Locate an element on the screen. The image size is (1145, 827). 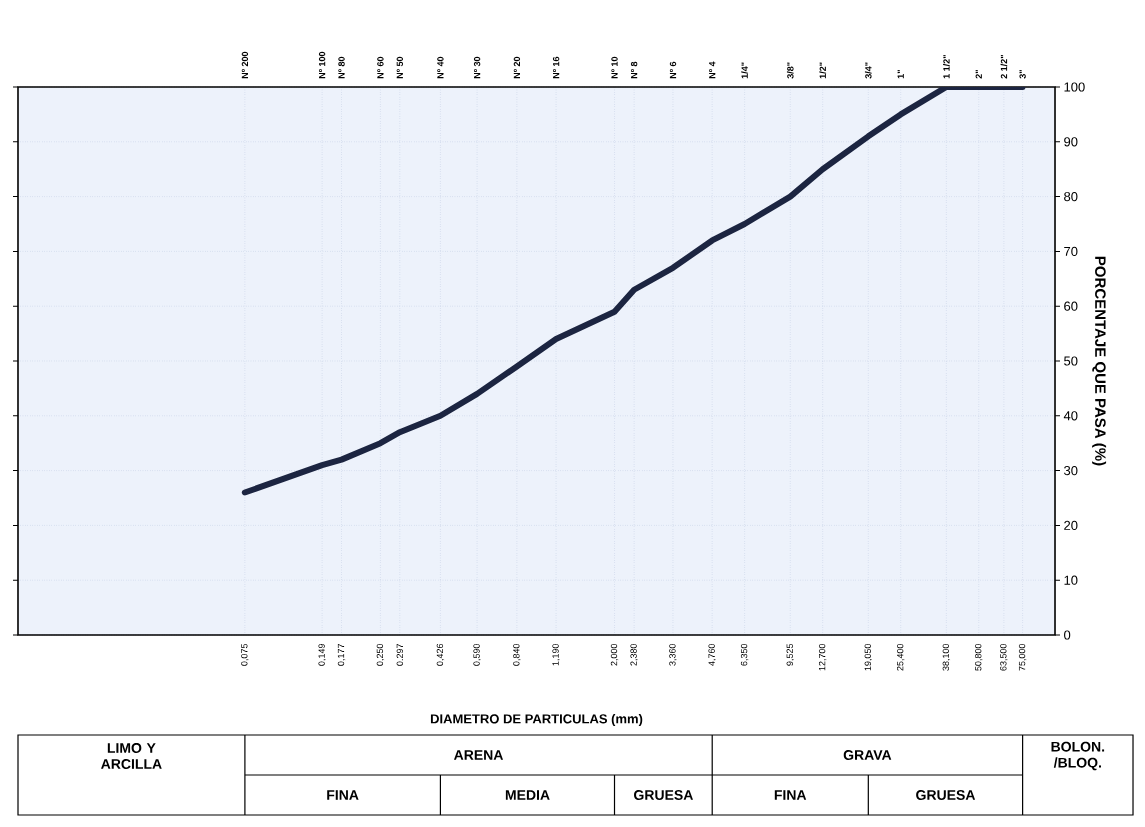
text: 1/2" is located at coordinates (823, 70).